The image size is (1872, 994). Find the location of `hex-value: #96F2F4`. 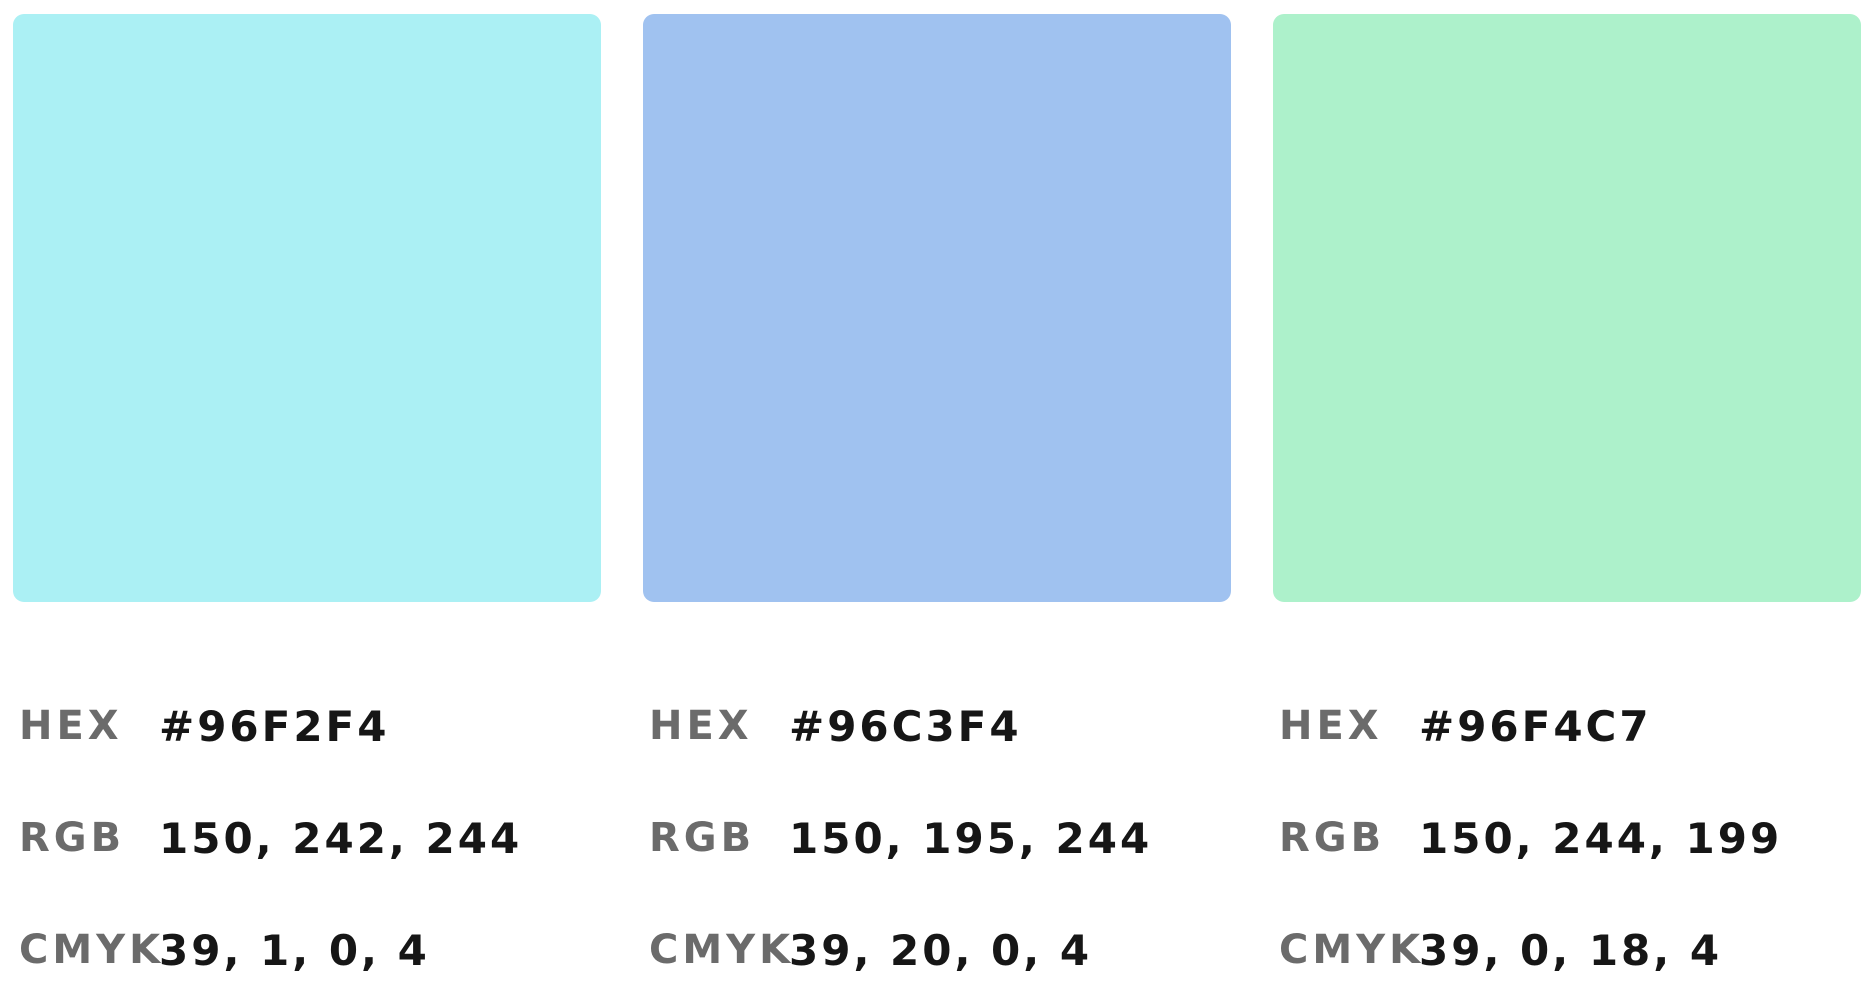

hex-value: #96F2F4 is located at coordinates (274, 726).